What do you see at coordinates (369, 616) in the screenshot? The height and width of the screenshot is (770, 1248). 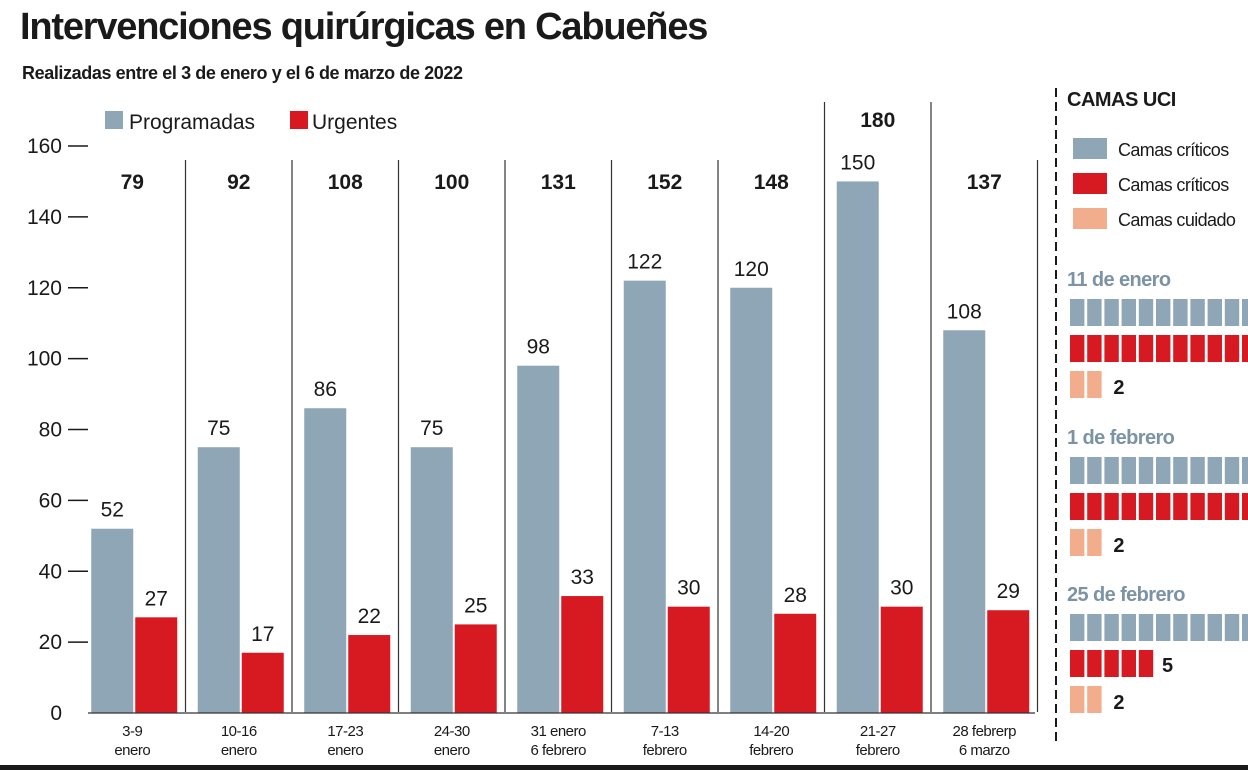 I see `bar-label-urgentes: 22` at bounding box center [369, 616].